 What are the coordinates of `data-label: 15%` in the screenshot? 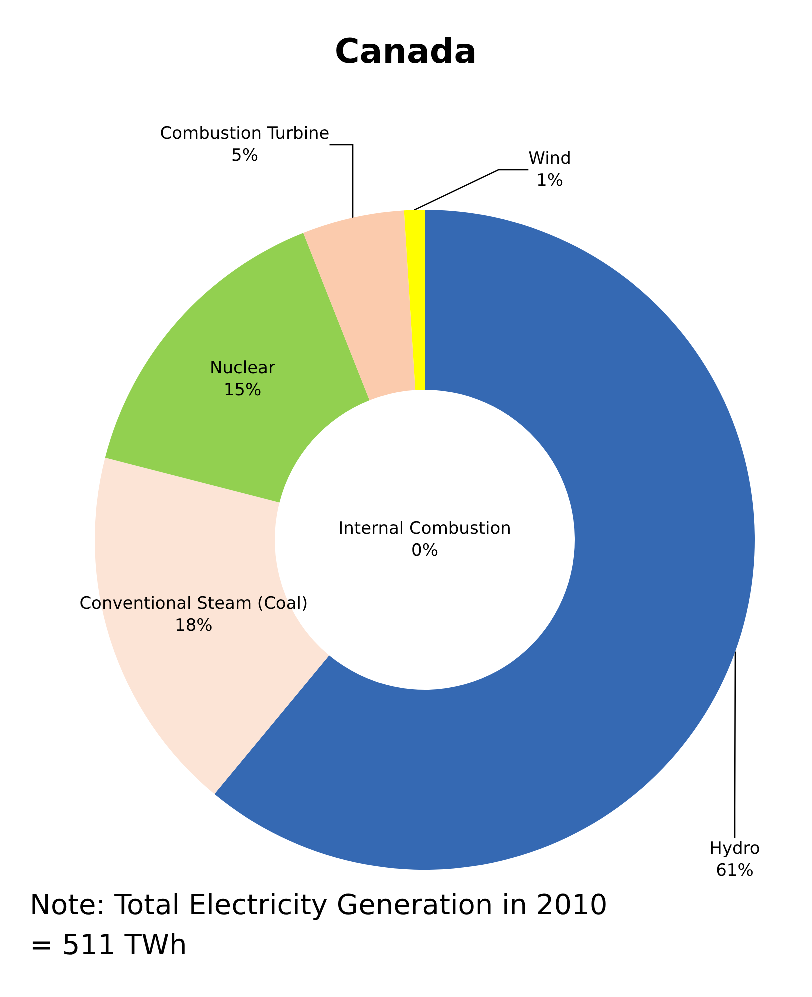 It's located at (243, 390).